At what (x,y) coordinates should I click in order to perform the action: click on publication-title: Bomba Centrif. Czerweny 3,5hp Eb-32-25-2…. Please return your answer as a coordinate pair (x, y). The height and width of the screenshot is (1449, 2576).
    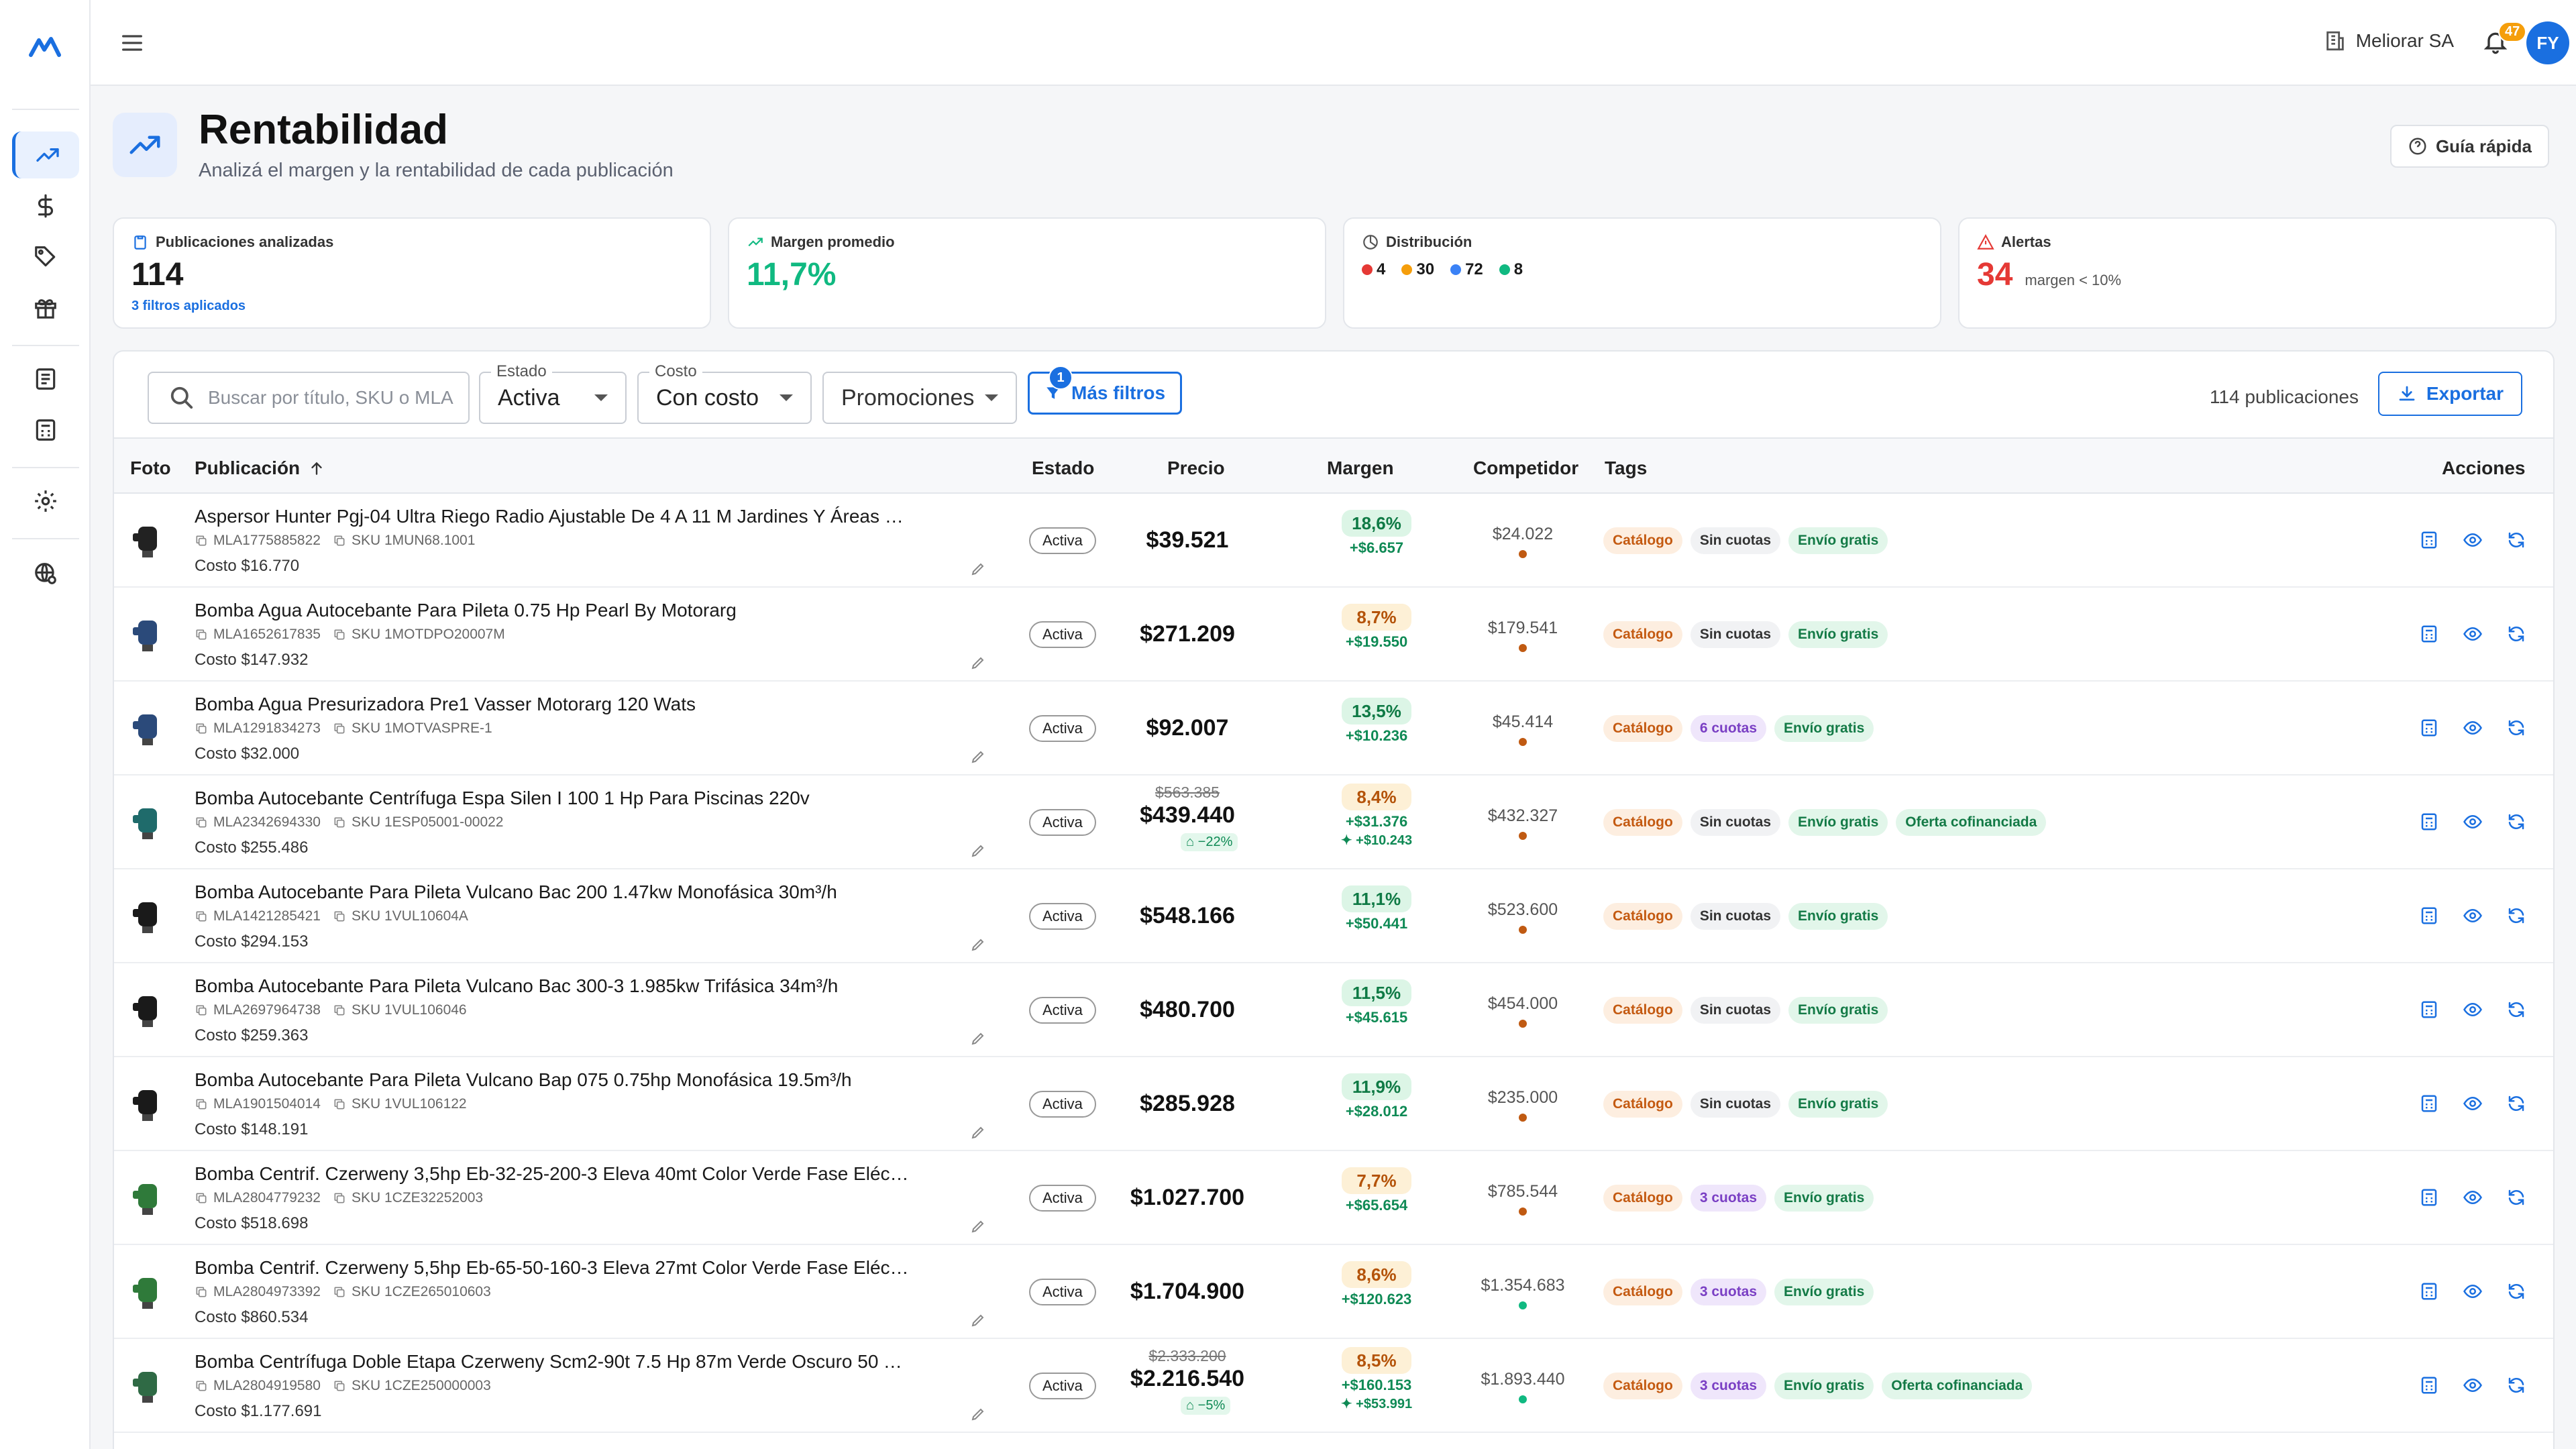
    Looking at the image, I should click on (553, 1173).